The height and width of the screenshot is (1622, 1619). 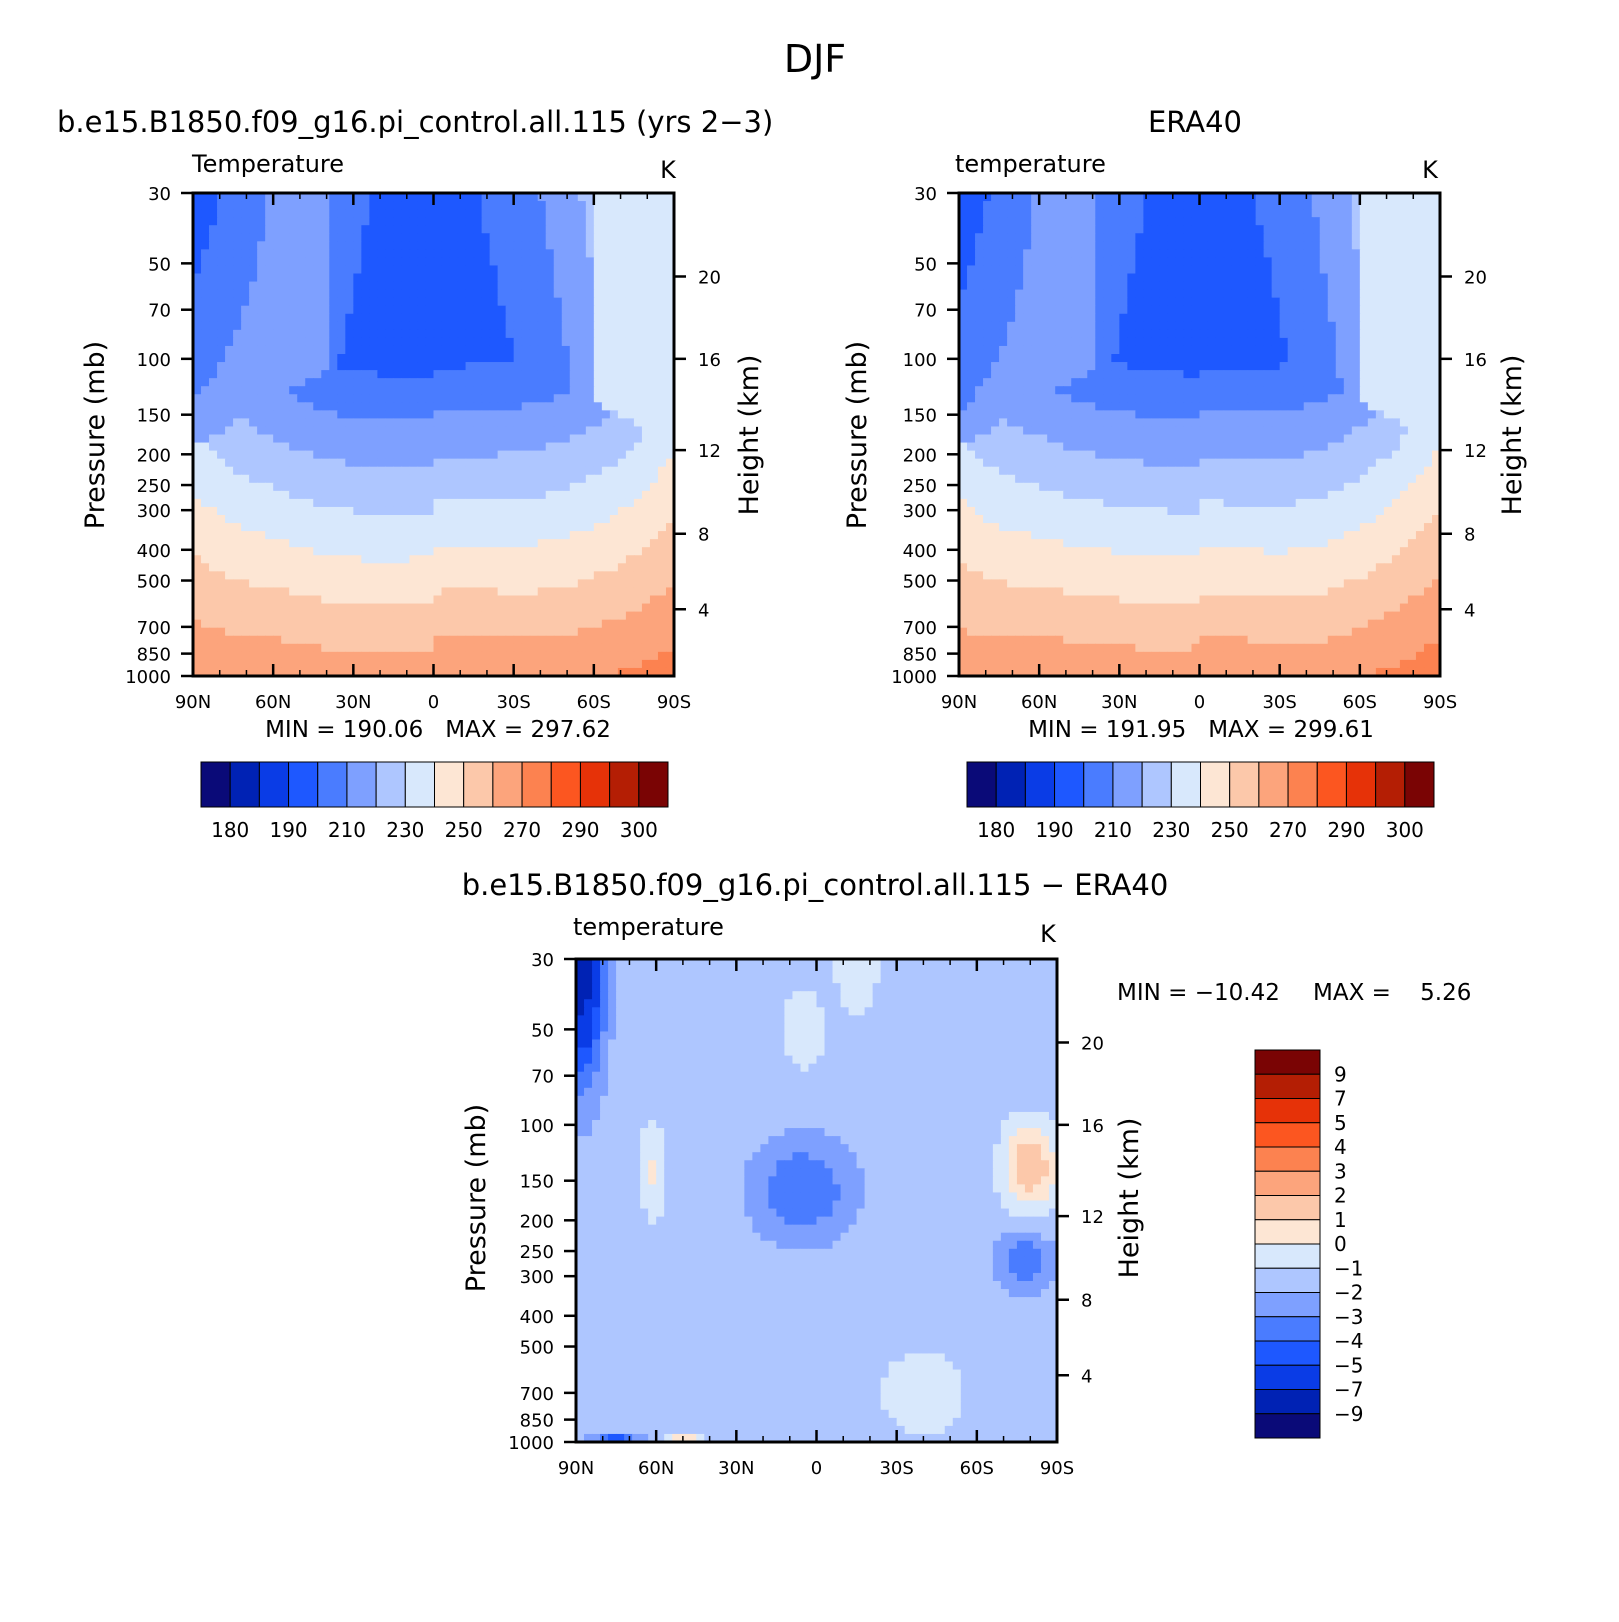 I want to click on units-label: K, so click(x=1048, y=934).